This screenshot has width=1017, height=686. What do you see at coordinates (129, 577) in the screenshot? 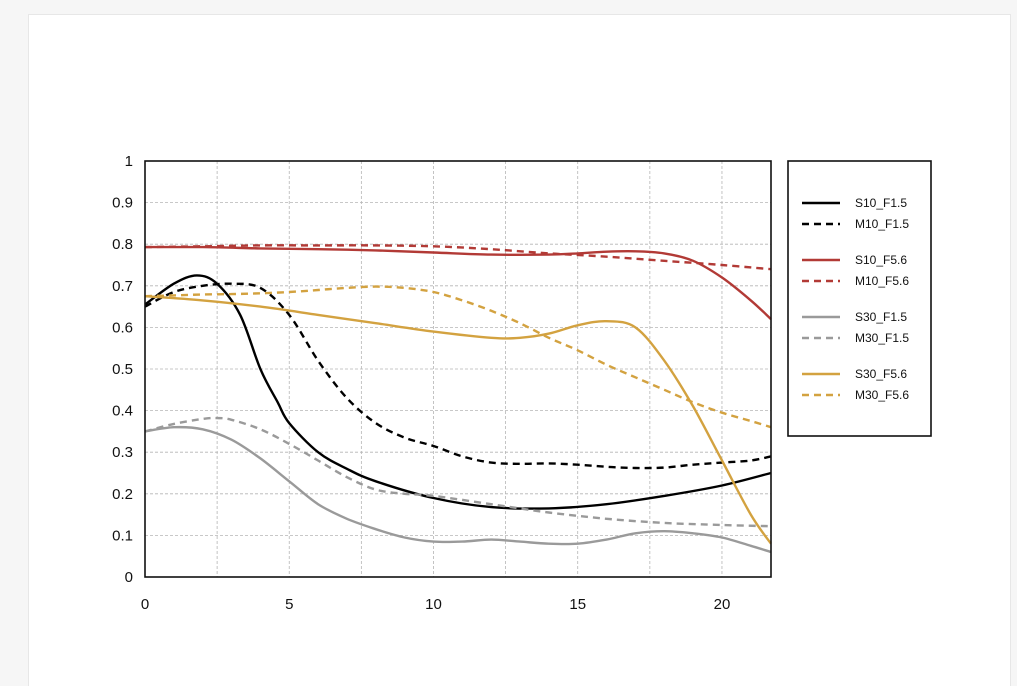
I see `y-tick-label: 0` at bounding box center [129, 577].